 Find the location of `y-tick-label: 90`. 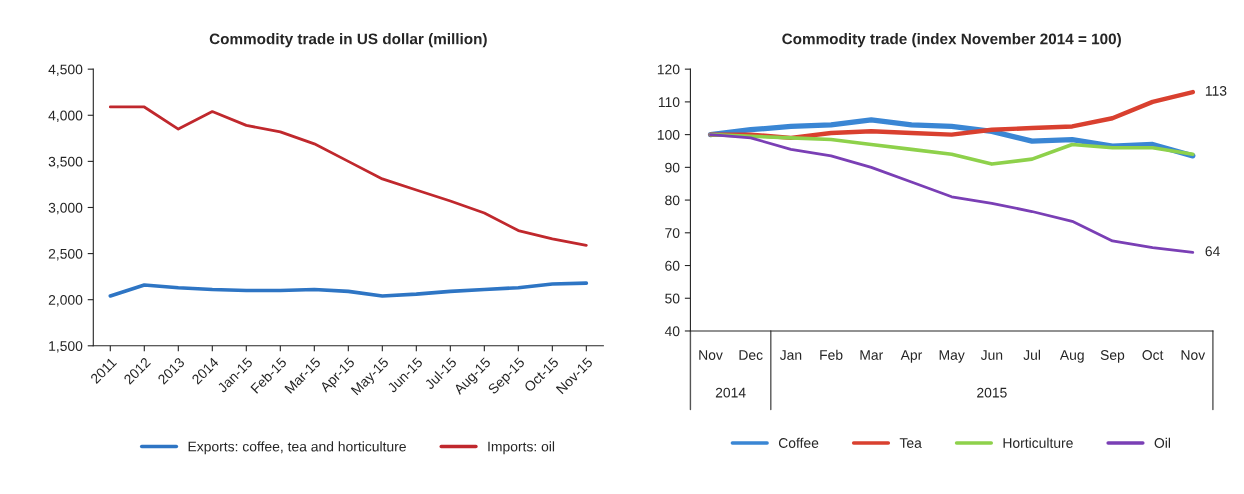

y-tick-label: 90 is located at coordinates (672, 167).